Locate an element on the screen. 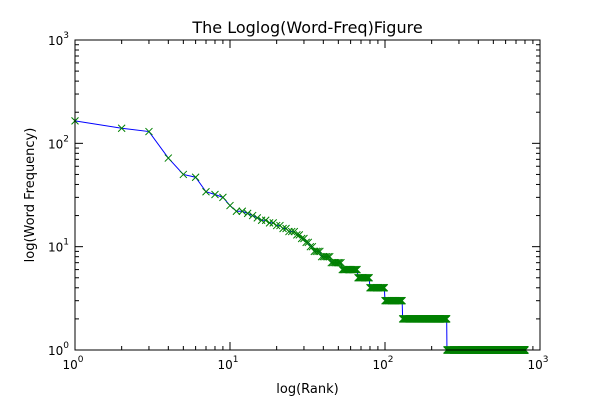 The height and width of the screenshot is (400, 600). y-tick-label: 10³ is located at coordinates (58, 39).